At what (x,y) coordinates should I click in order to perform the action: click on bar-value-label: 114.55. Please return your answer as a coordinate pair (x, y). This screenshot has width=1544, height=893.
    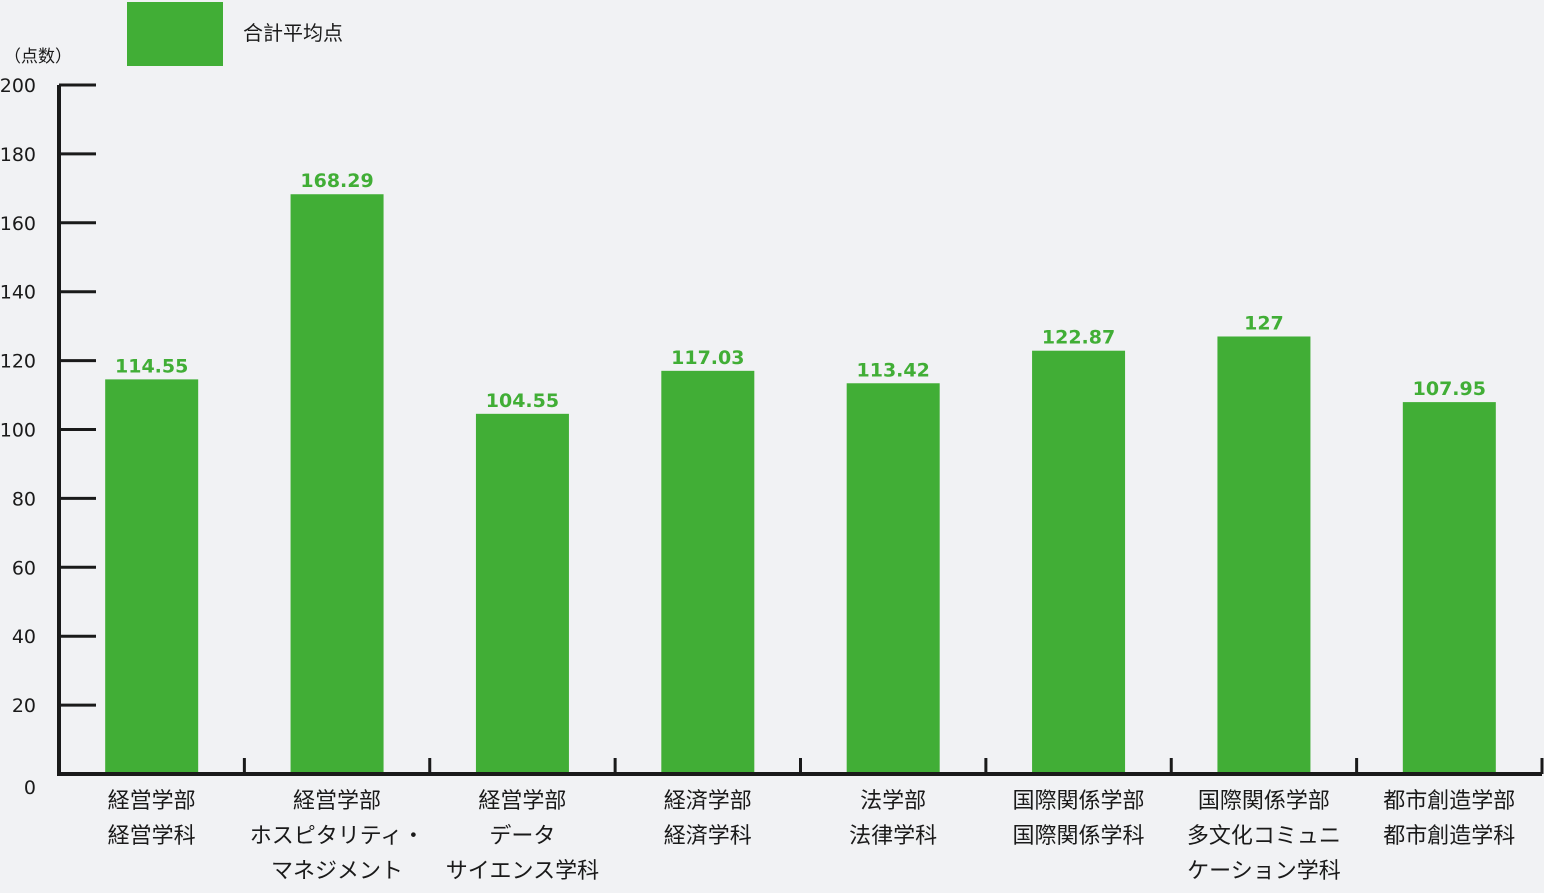
    Looking at the image, I should click on (151, 366).